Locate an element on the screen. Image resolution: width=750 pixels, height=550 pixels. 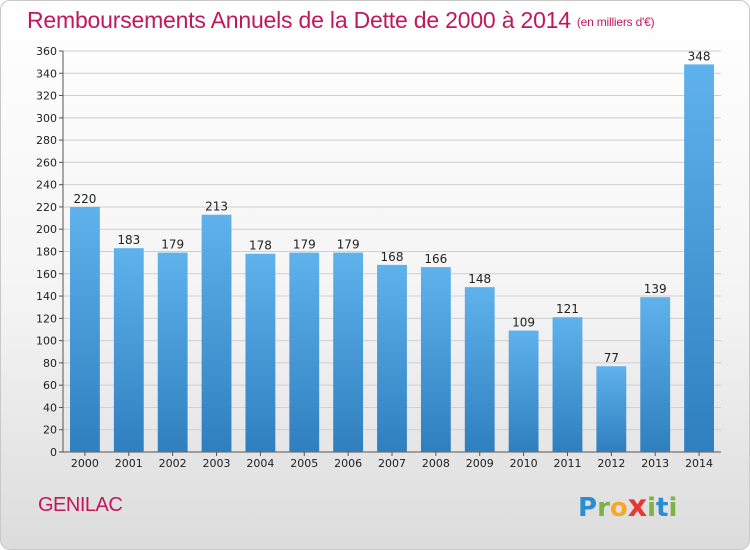
x-tick-label-2003: 2003 is located at coordinates (217, 463).